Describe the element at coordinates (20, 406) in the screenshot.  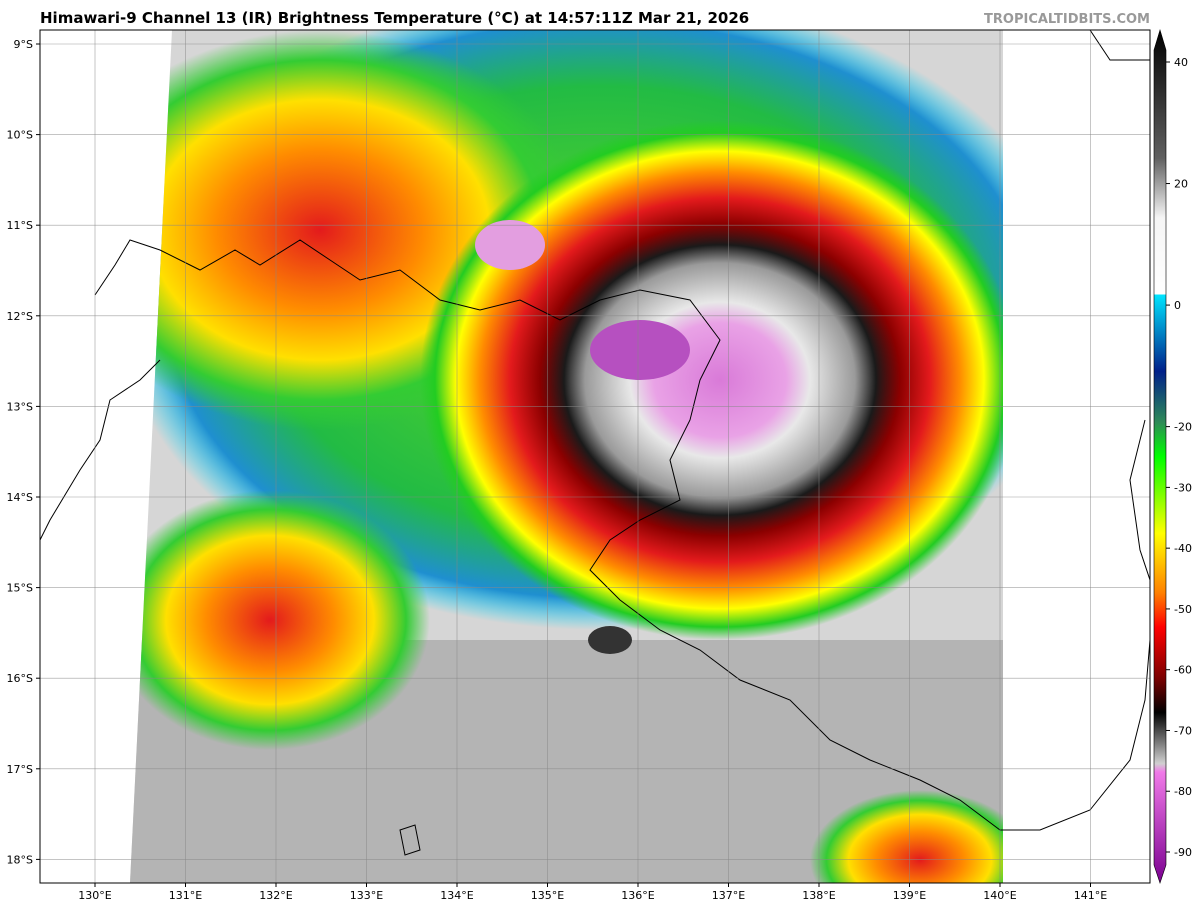
I see `lat-label: 13°S` at that location.